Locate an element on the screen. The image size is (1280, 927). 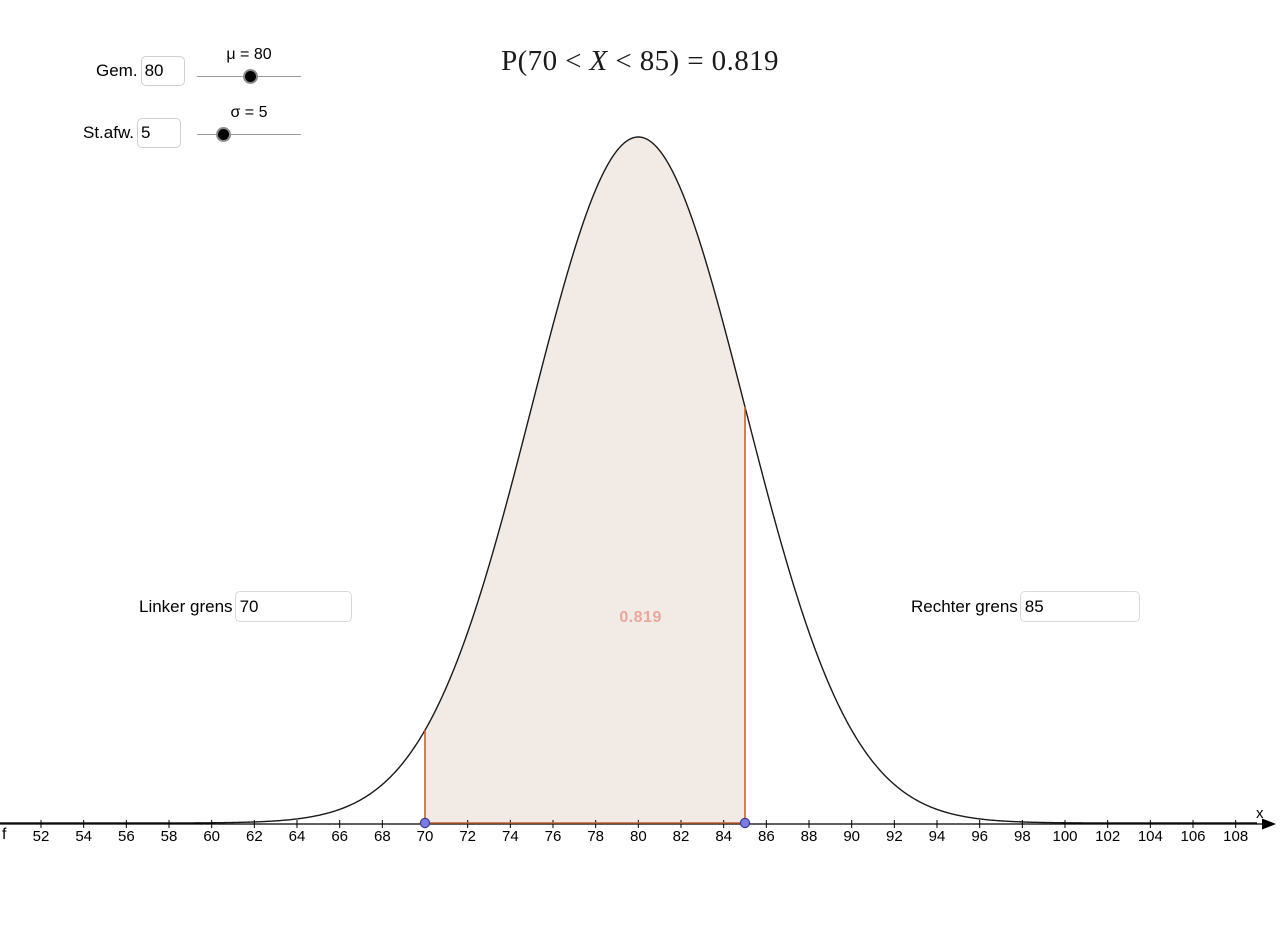
right-bound-row: Rechter grens is located at coordinates (1025, 606).